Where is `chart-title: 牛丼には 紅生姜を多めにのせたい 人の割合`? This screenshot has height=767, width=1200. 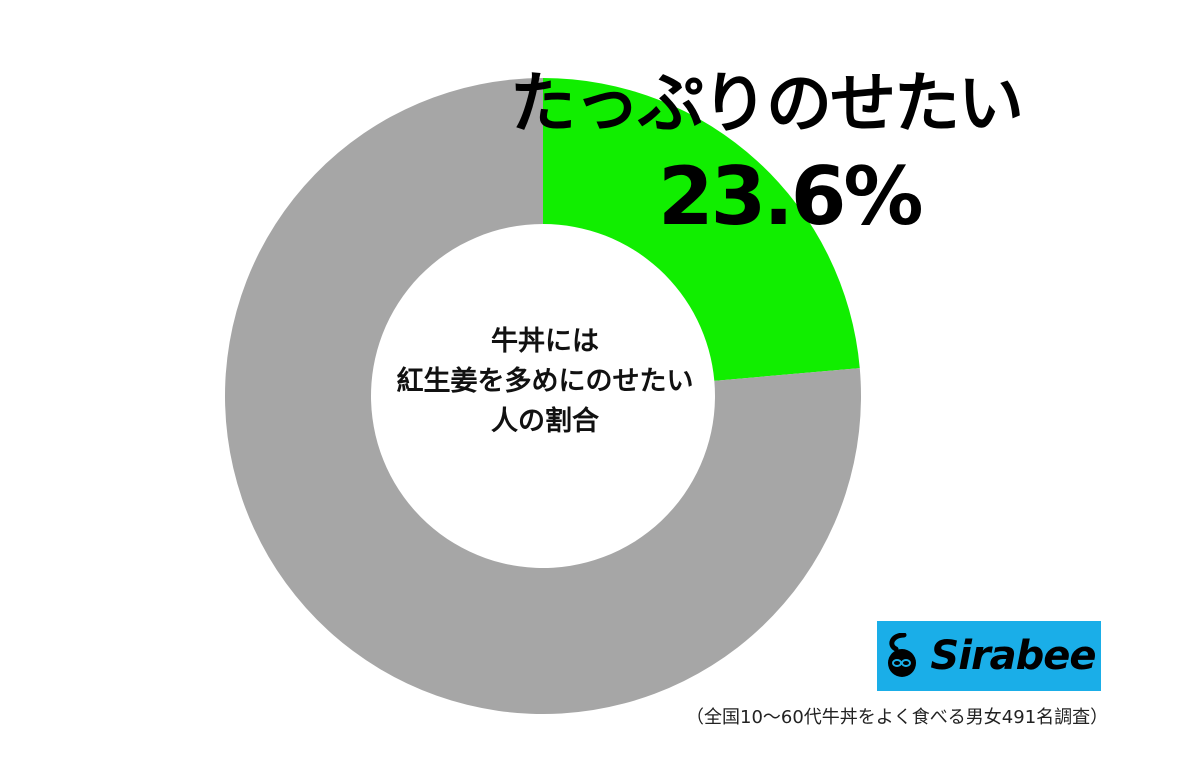
chart-title: 牛丼には 紅生姜を多めにのせたい 人の割合 is located at coordinates (545, 382).